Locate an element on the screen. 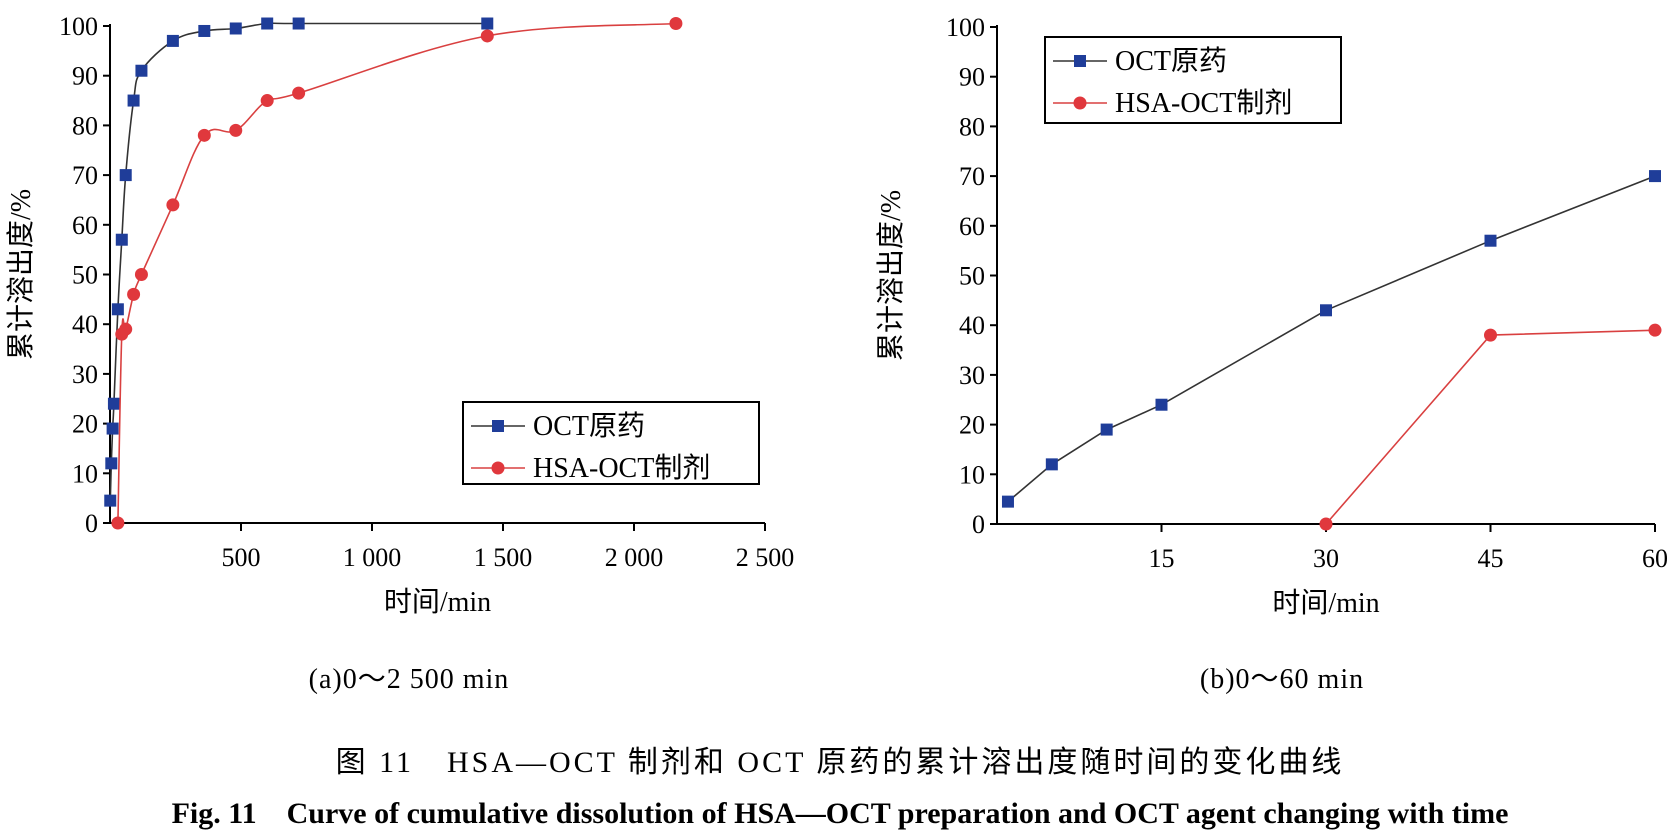  x-tick-label: 45 is located at coordinates (1491, 558).